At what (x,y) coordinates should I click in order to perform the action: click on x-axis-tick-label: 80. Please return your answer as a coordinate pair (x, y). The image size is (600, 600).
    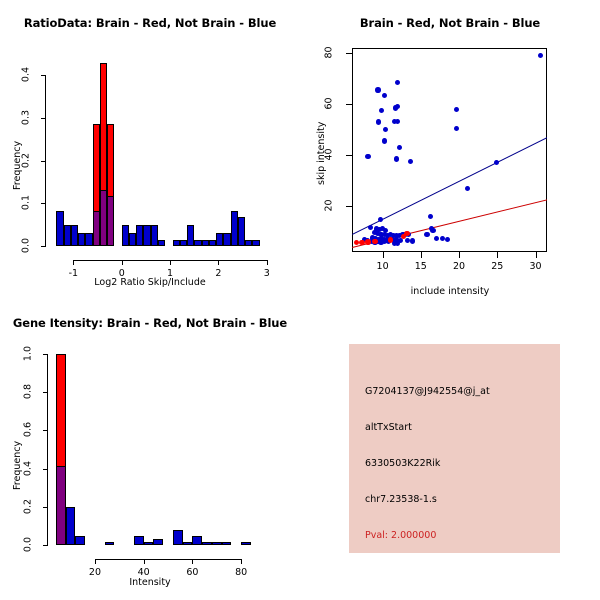
    Looking at the image, I should click on (241, 572).